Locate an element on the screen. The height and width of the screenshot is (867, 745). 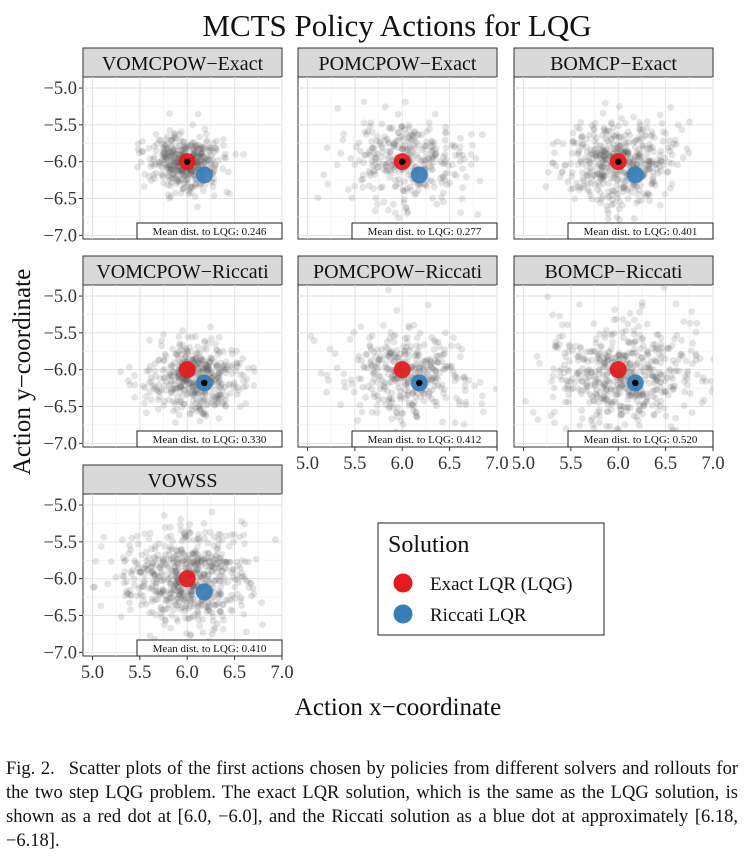
panel-strip is located at coordinates (182, 62).